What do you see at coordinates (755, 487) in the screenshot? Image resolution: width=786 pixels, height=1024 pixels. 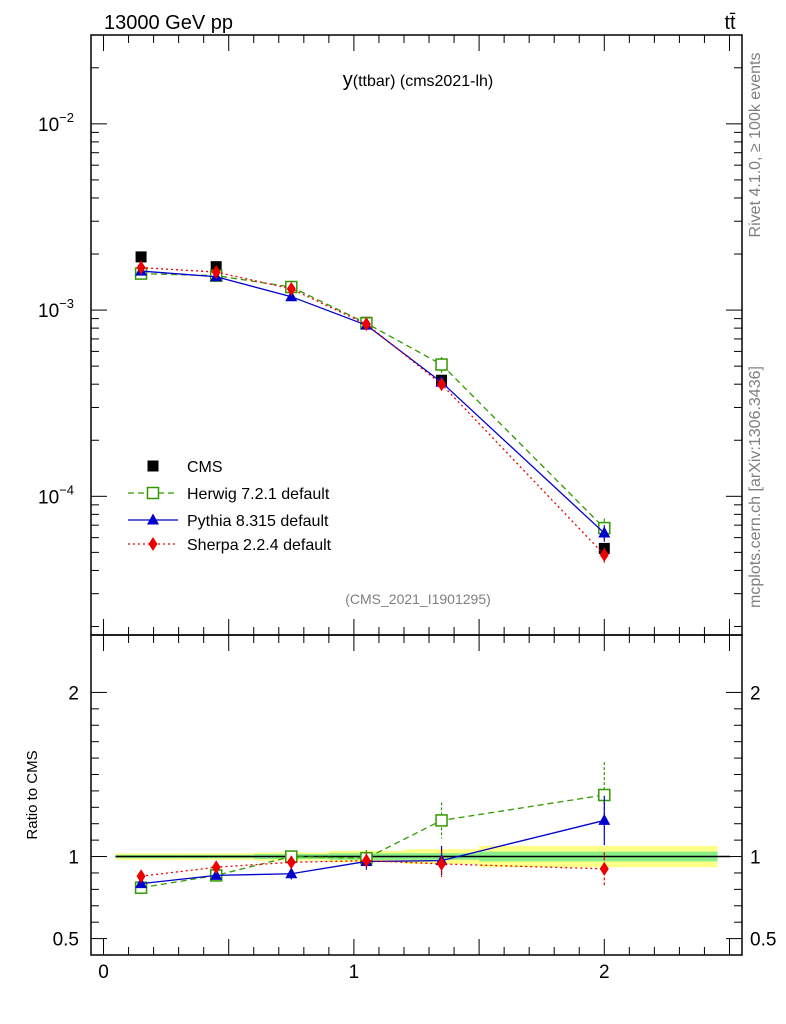 I see `mcplots-label: mcplots.cern.ch [arXiv:1306.3436]` at bounding box center [755, 487].